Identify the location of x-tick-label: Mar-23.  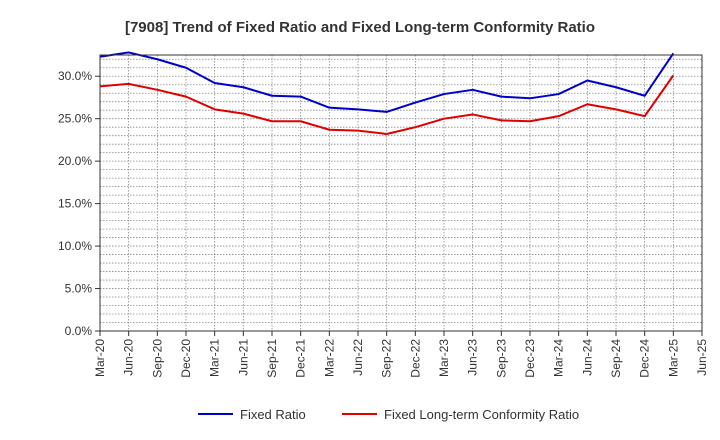
(444, 358).